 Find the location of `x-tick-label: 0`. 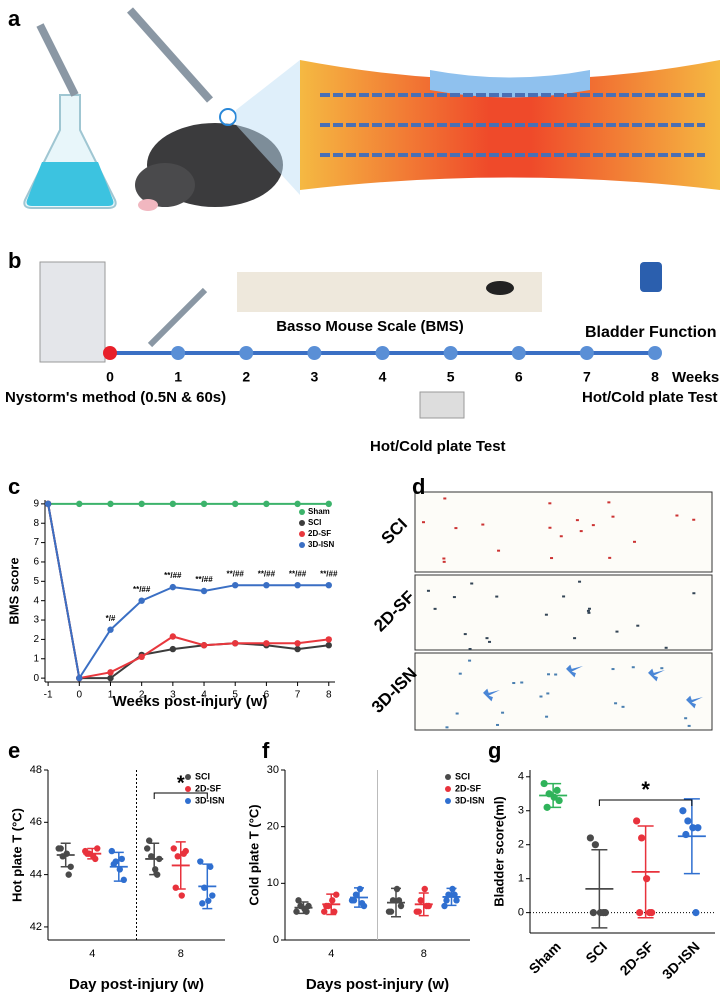

x-tick-label: 0 is located at coordinates (80, 695).